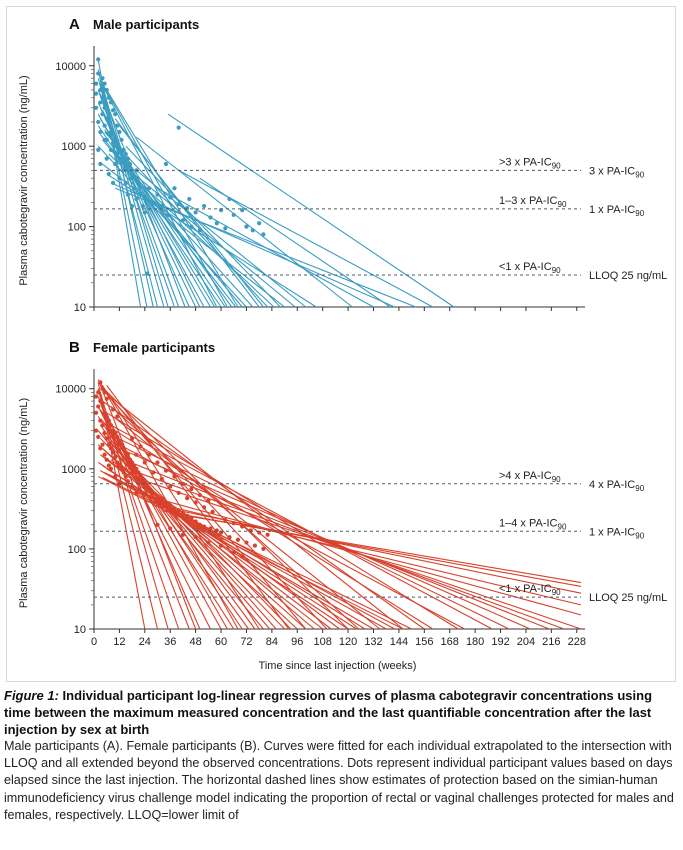 The width and height of the screenshot is (683, 850). What do you see at coordinates (533, 524) in the screenshot?
I see `reference-left-label: 1–4 x PA-IC90` at bounding box center [533, 524].